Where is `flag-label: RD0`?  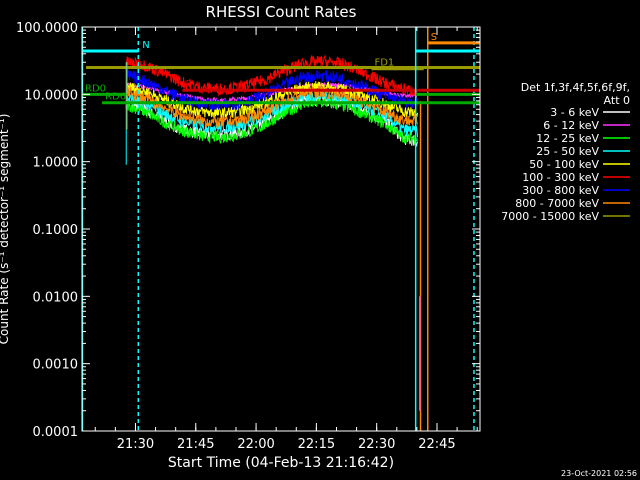
flag-label: RD0 is located at coordinates (95, 88).